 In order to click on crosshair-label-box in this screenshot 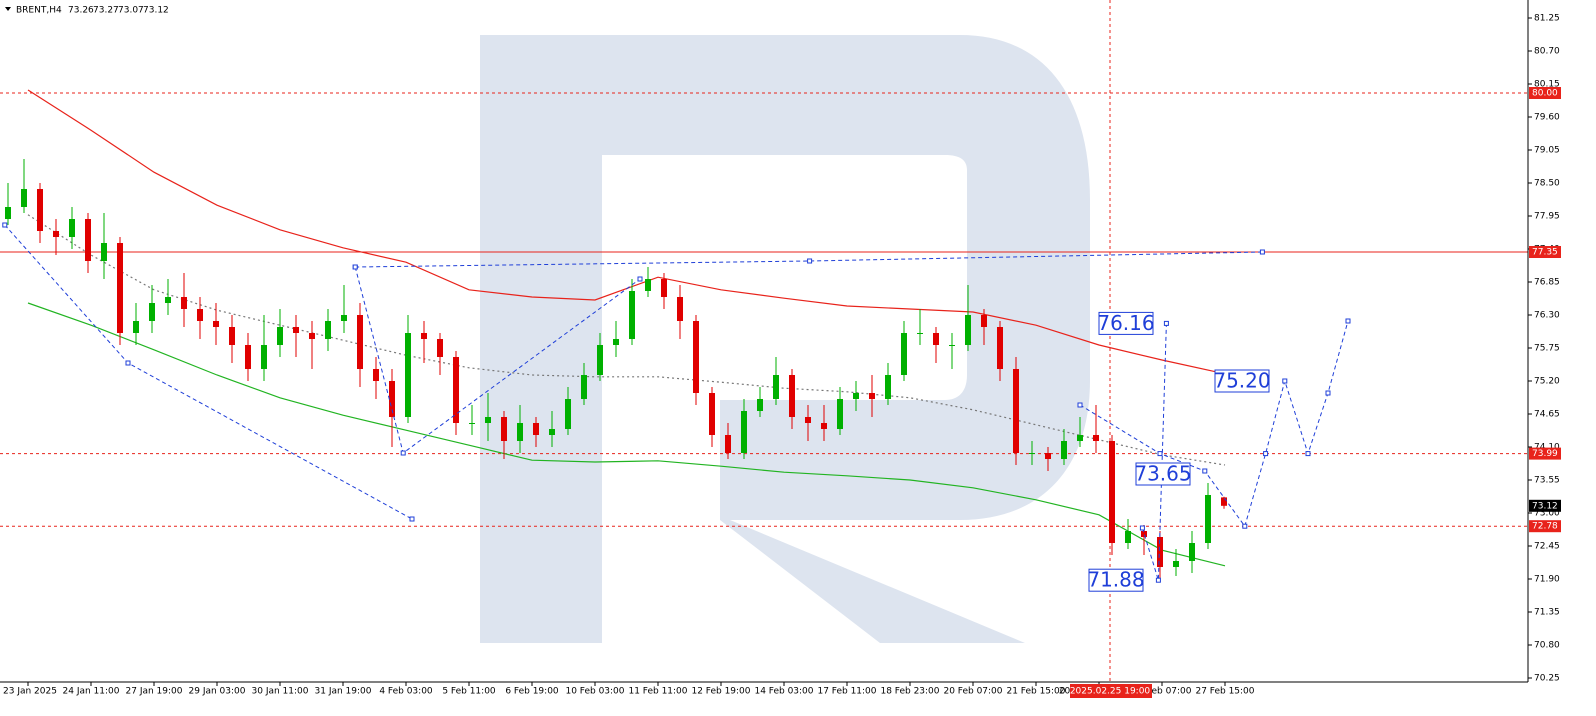, I will do `click(1111, 691)`.